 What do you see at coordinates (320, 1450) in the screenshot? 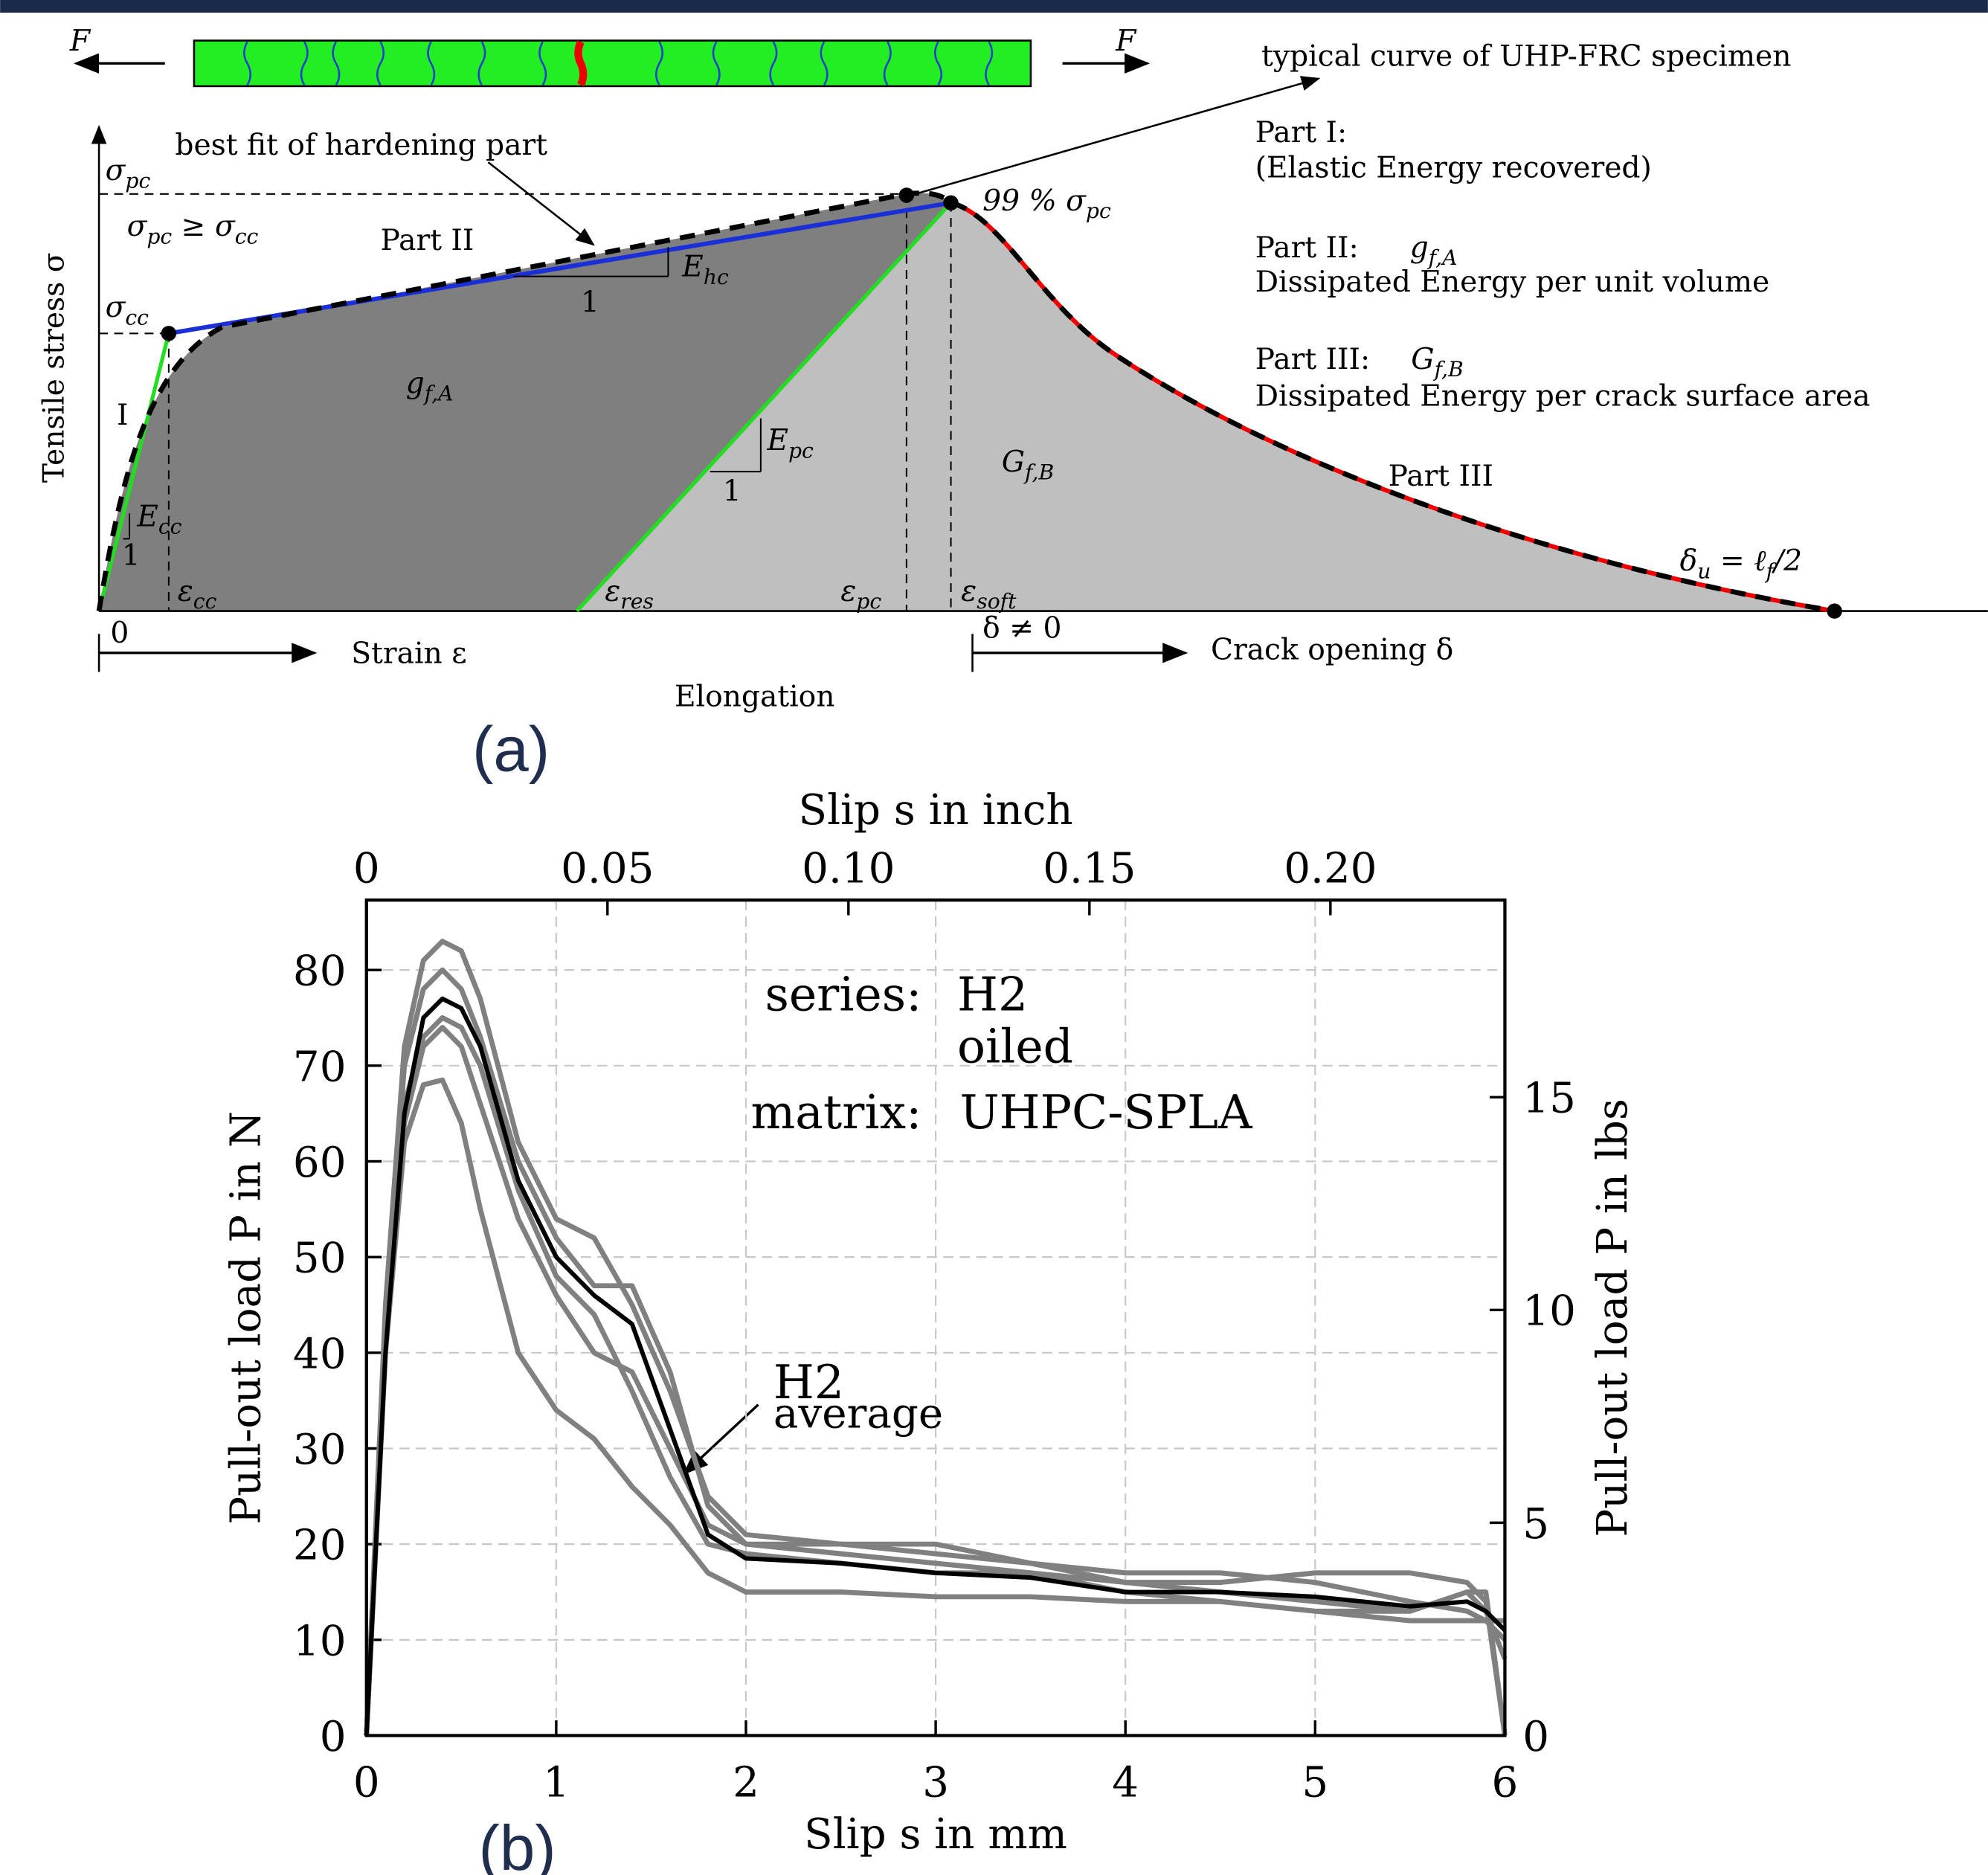
I see `y-tick-label: 30` at bounding box center [320, 1450].